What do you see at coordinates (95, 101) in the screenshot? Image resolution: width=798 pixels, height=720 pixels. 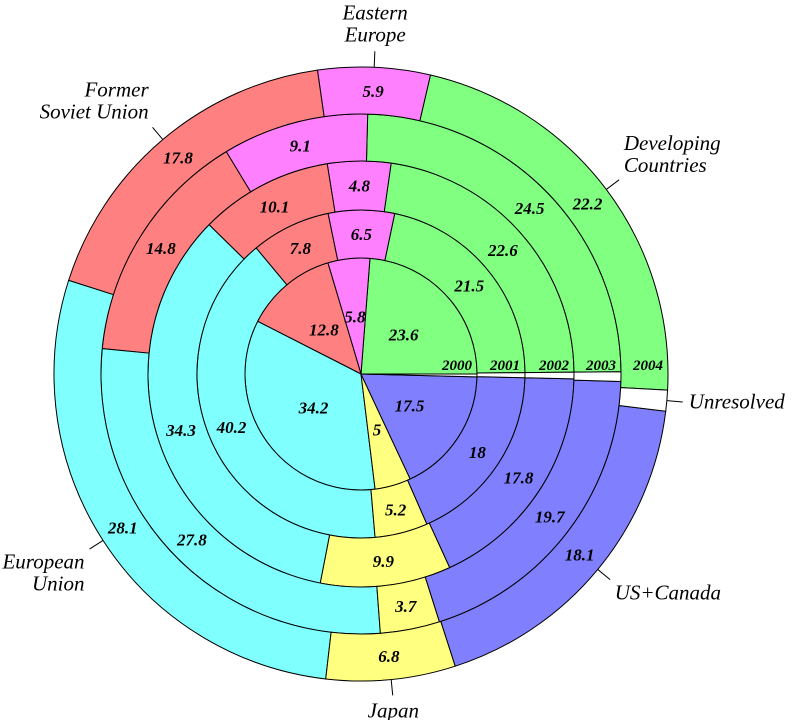 I see `region-label-fsu: Former Soviet Union` at bounding box center [95, 101].